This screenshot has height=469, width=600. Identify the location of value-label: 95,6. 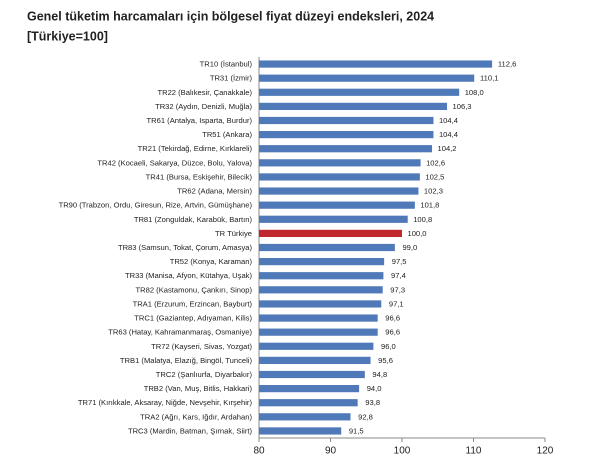
(385, 360).